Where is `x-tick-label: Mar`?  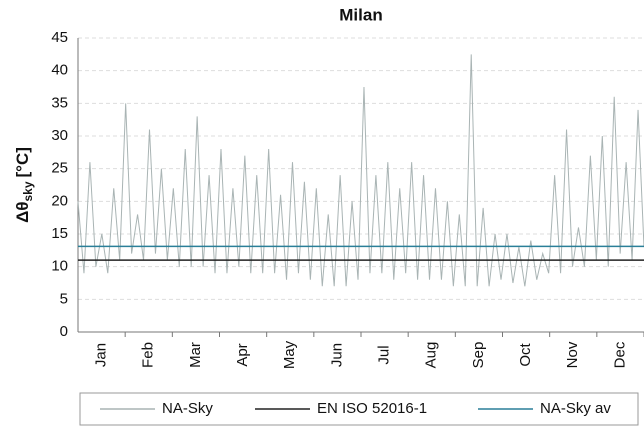
x-tick-label: Mar is located at coordinates (195, 355).